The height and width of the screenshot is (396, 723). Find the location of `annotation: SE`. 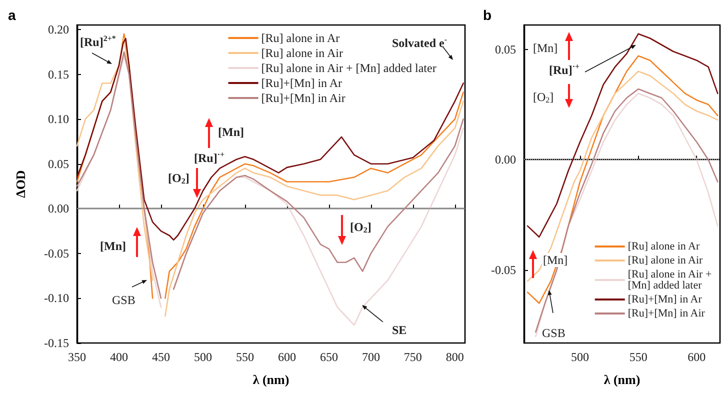

annotation: SE is located at coordinates (399, 330).